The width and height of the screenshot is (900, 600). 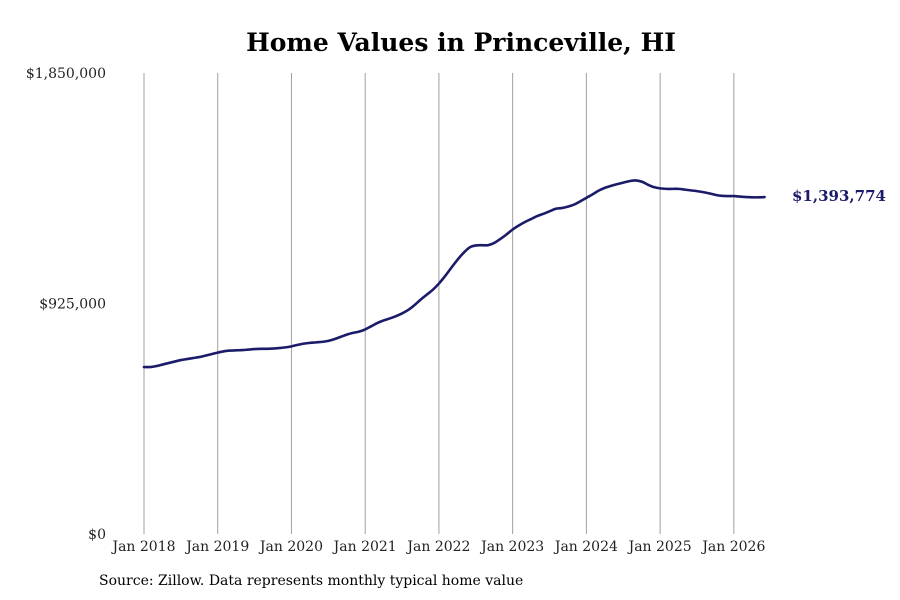 What do you see at coordinates (585, 547) in the screenshot?
I see `x-tick-label: Jan 2024` at bounding box center [585, 547].